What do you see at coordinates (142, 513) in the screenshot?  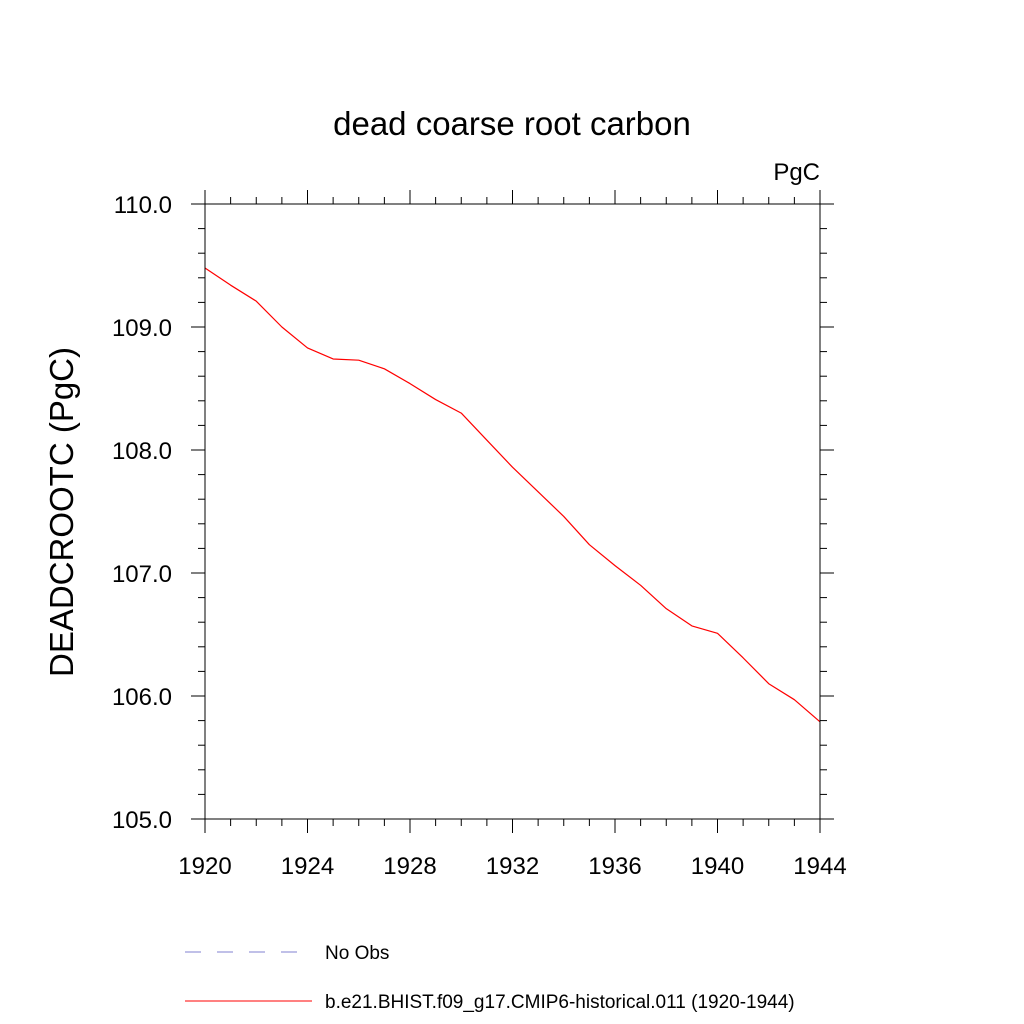 I see `y-tick-labels: 105.0 106.0 107.0 108.0 109.0 110.0` at bounding box center [142, 513].